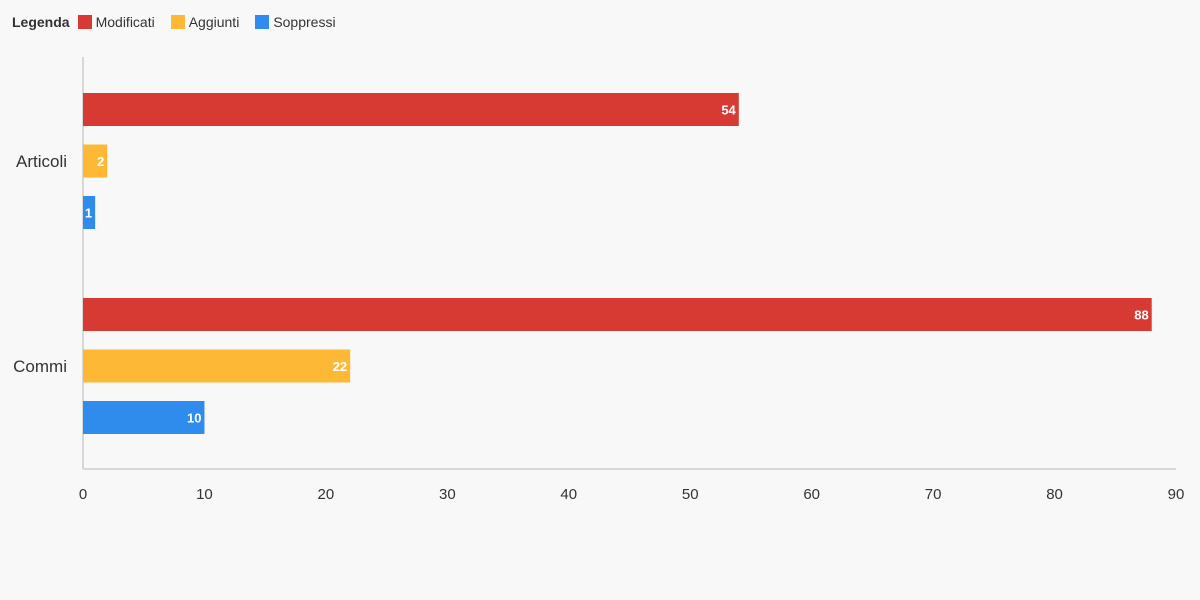 This screenshot has width=1200, height=600. I want to click on bar-aggiunti-articoli, so click(95, 161).